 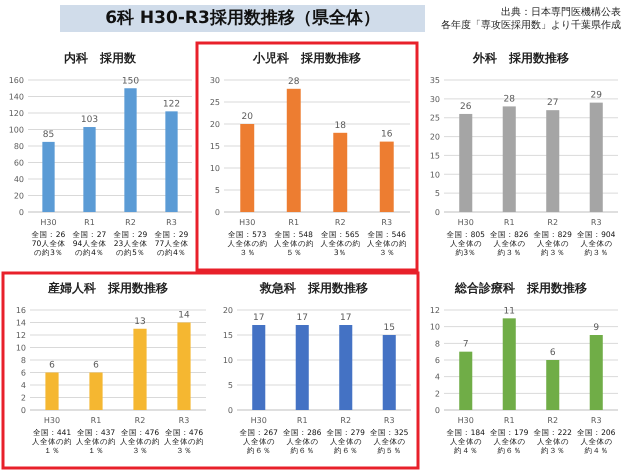 What do you see at coordinates (340, 125) in the screenshot?
I see `data-label: 18` at bounding box center [340, 125].